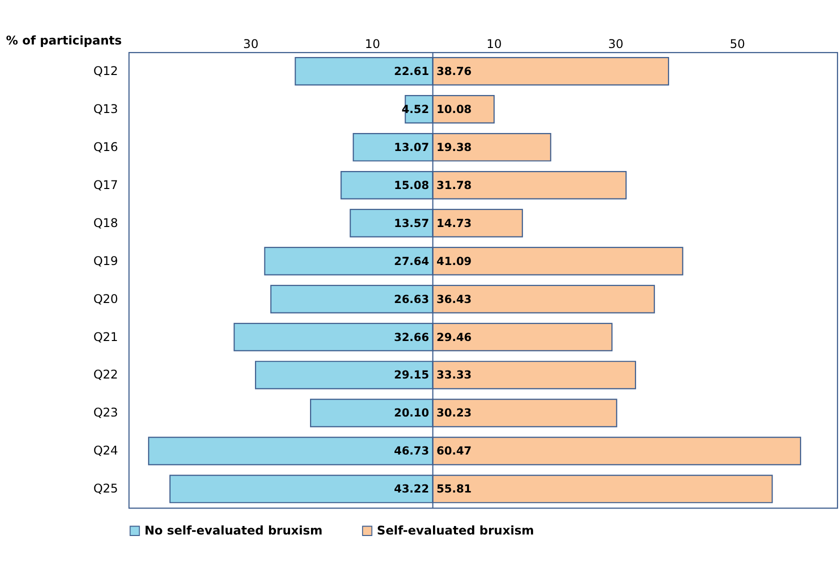  What do you see at coordinates (412, 489) in the screenshot?
I see `data-label: 43.22` at bounding box center [412, 489].